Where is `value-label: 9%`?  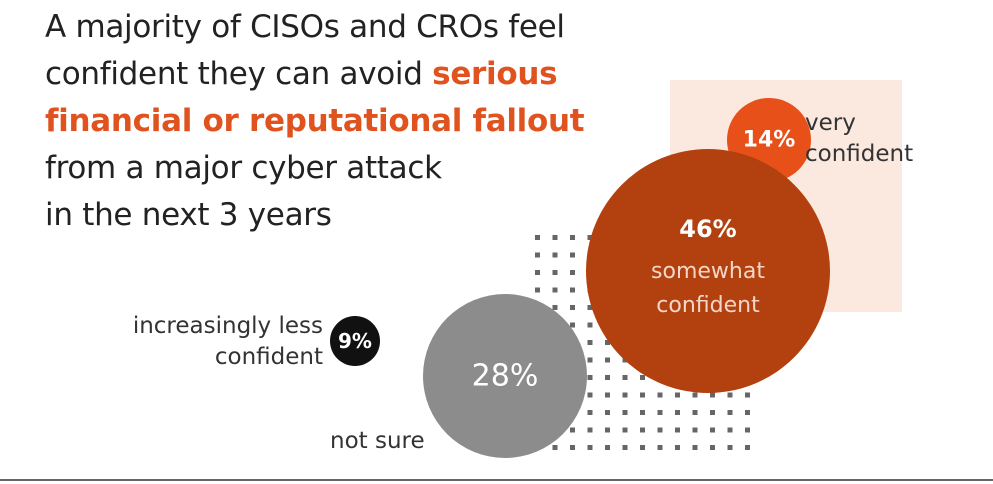
value-label: 9% is located at coordinates (355, 341).